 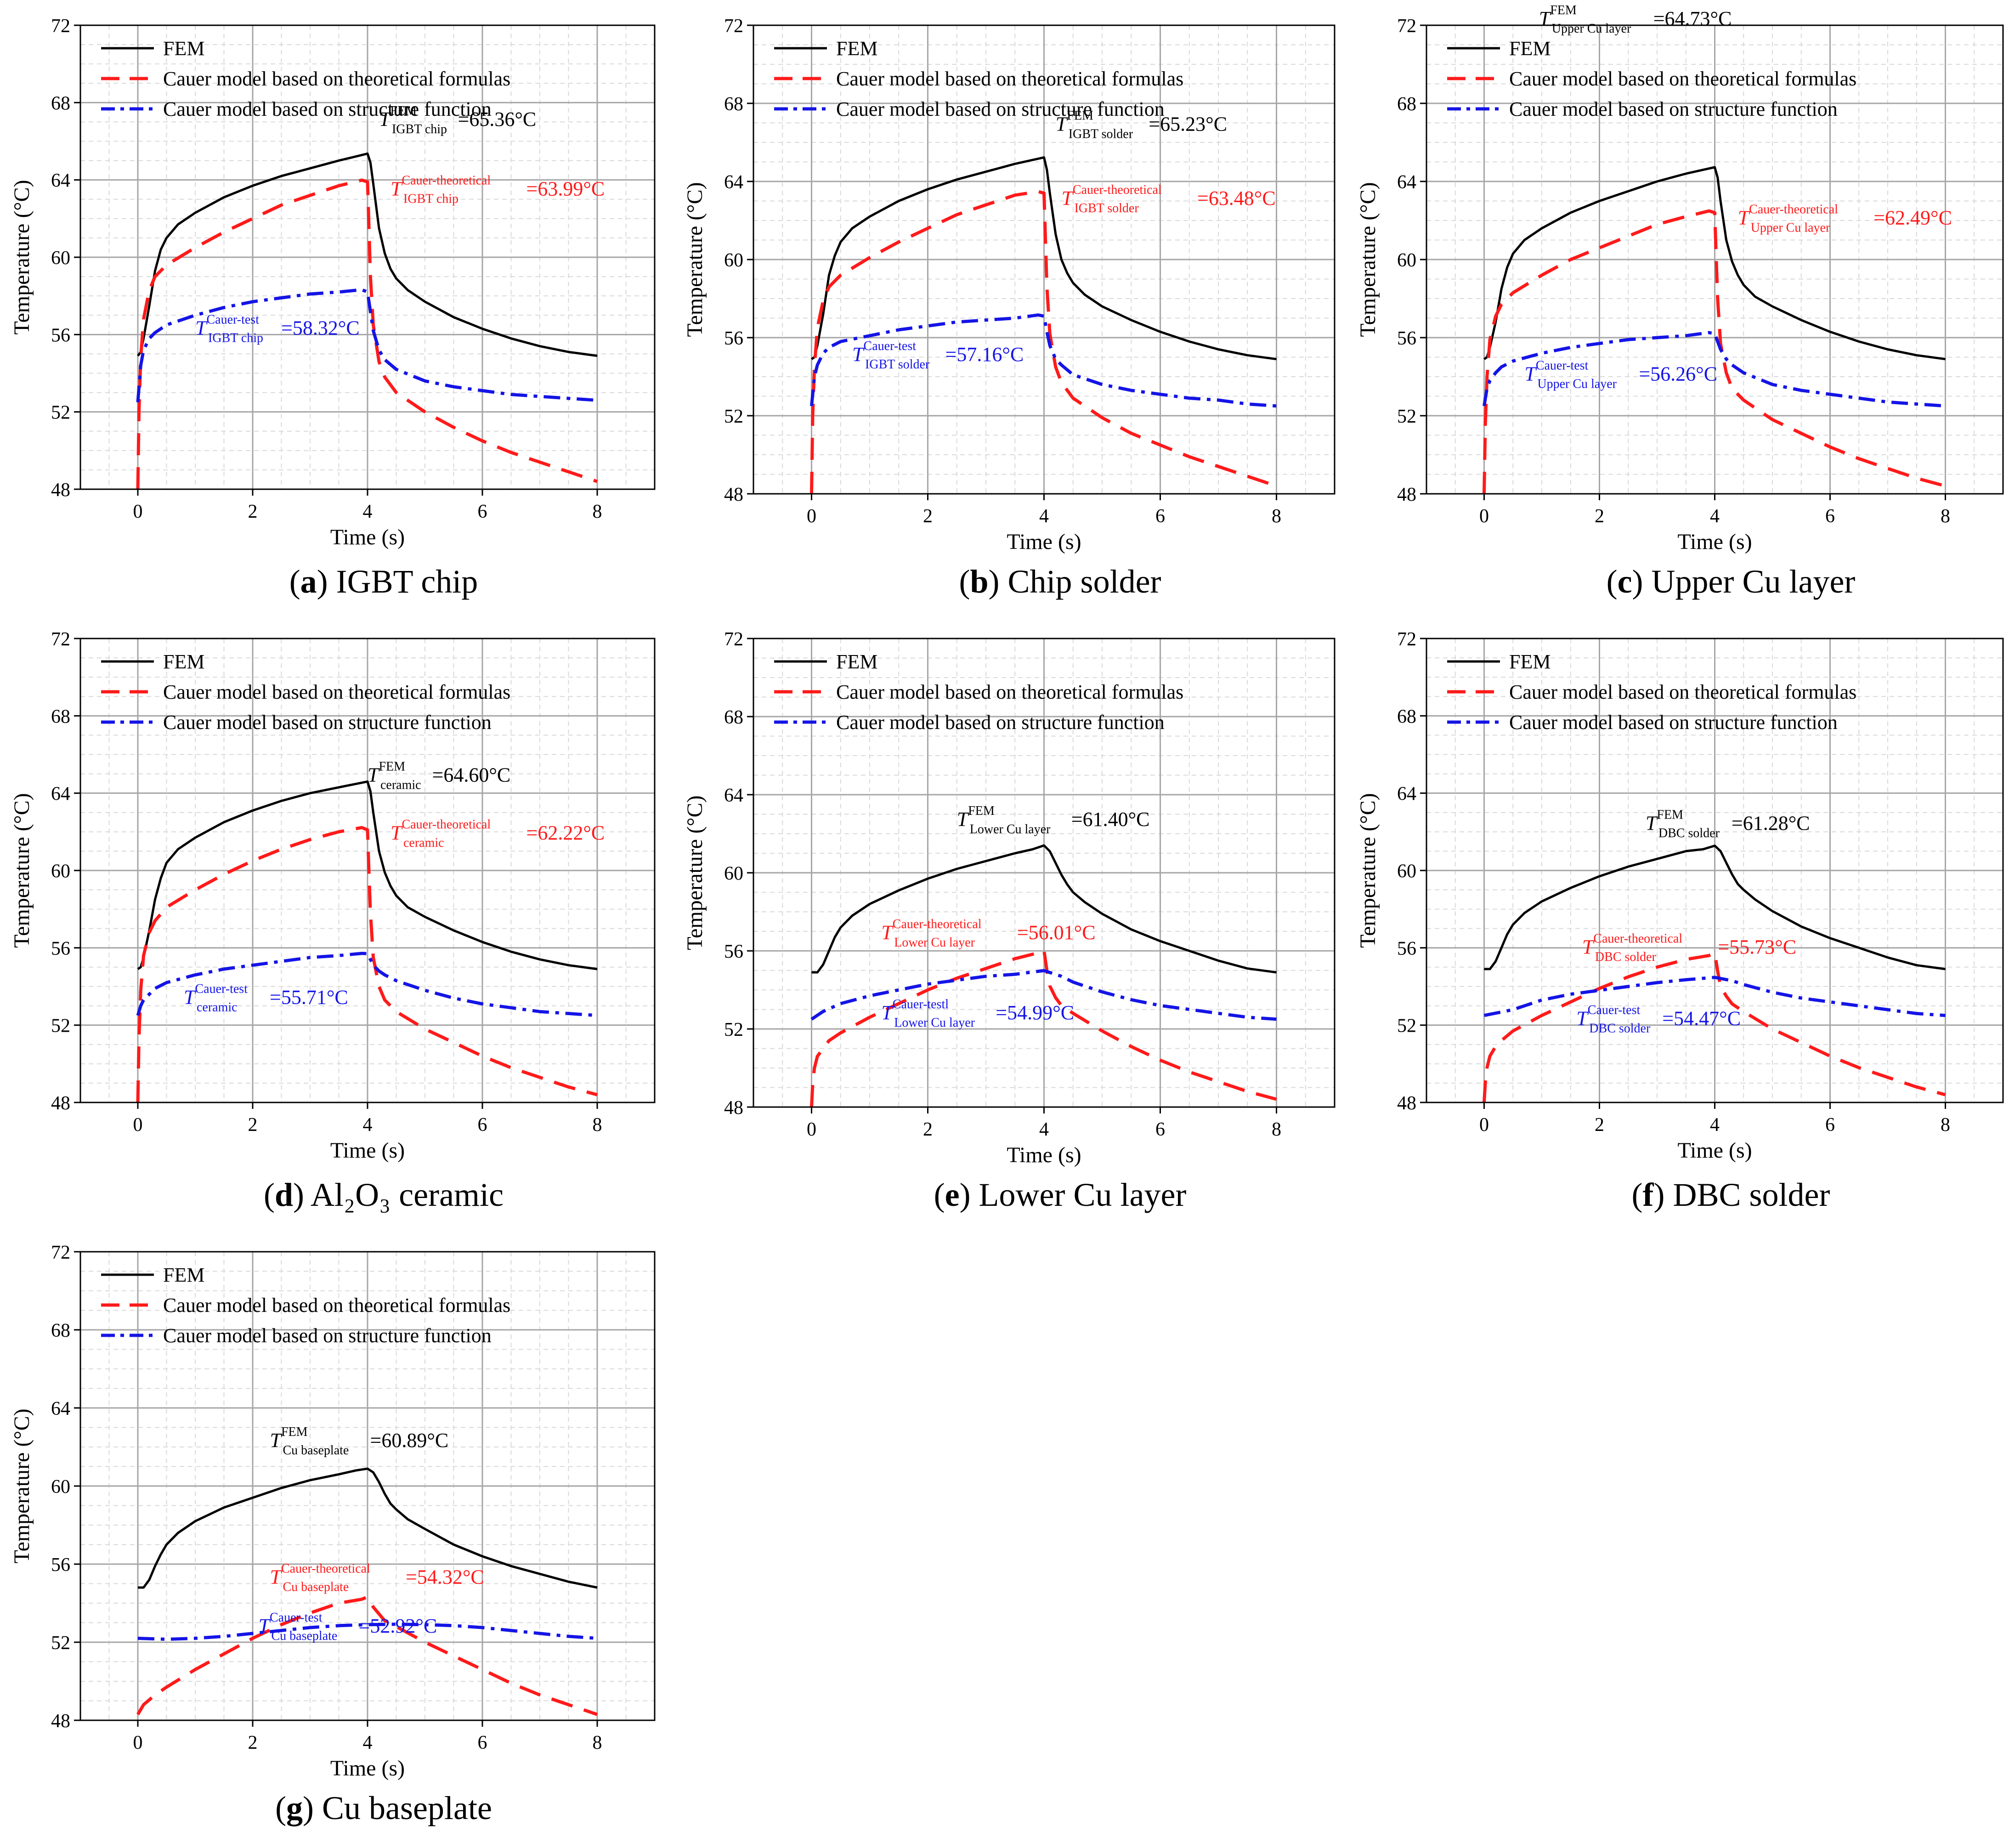 What do you see at coordinates (316, 1450) in the screenshot?
I see `annotation-sub: Cu baseplate` at bounding box center [316, 1450].